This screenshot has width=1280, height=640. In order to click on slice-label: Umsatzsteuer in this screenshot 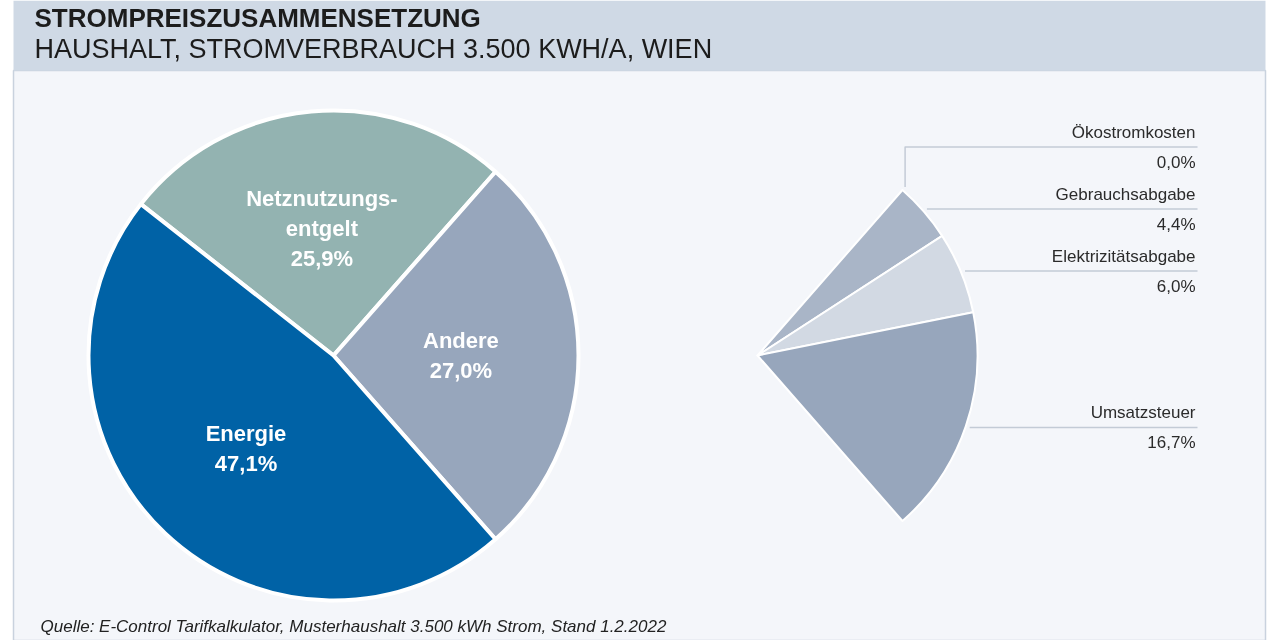, I will do `click(1143, 413)`.